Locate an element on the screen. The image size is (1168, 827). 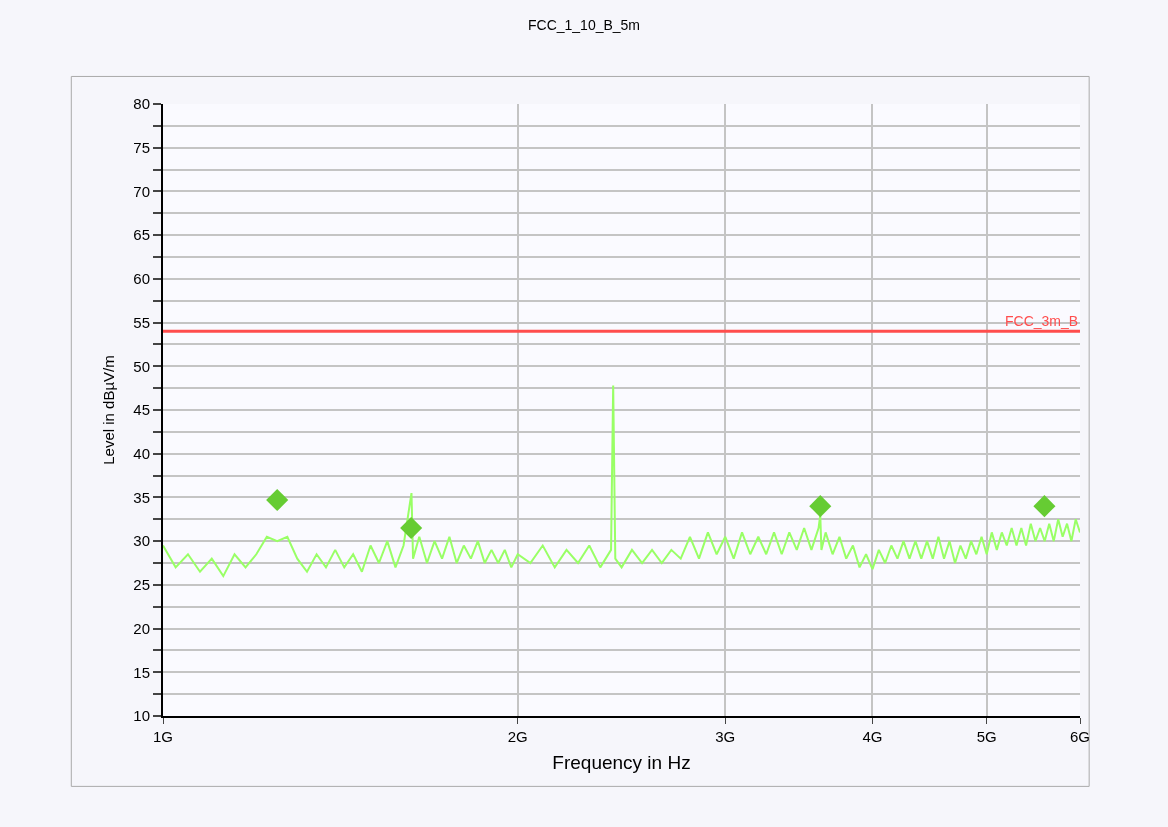
y-tick-label: 15 is located at coordinates (141, 672).